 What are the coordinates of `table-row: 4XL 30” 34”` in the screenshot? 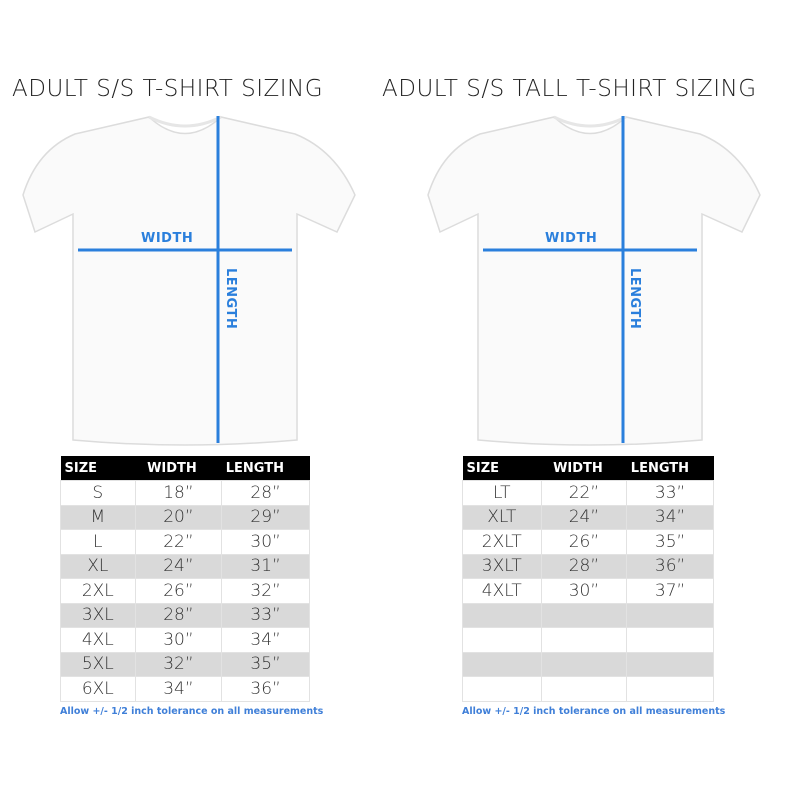 It's located at (185, 640).